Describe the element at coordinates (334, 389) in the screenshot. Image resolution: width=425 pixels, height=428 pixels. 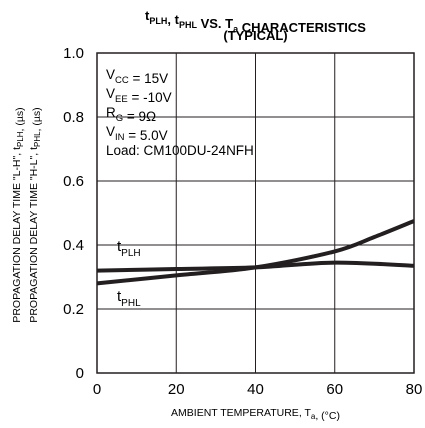
I see `x-tick-label: 60` at that location.